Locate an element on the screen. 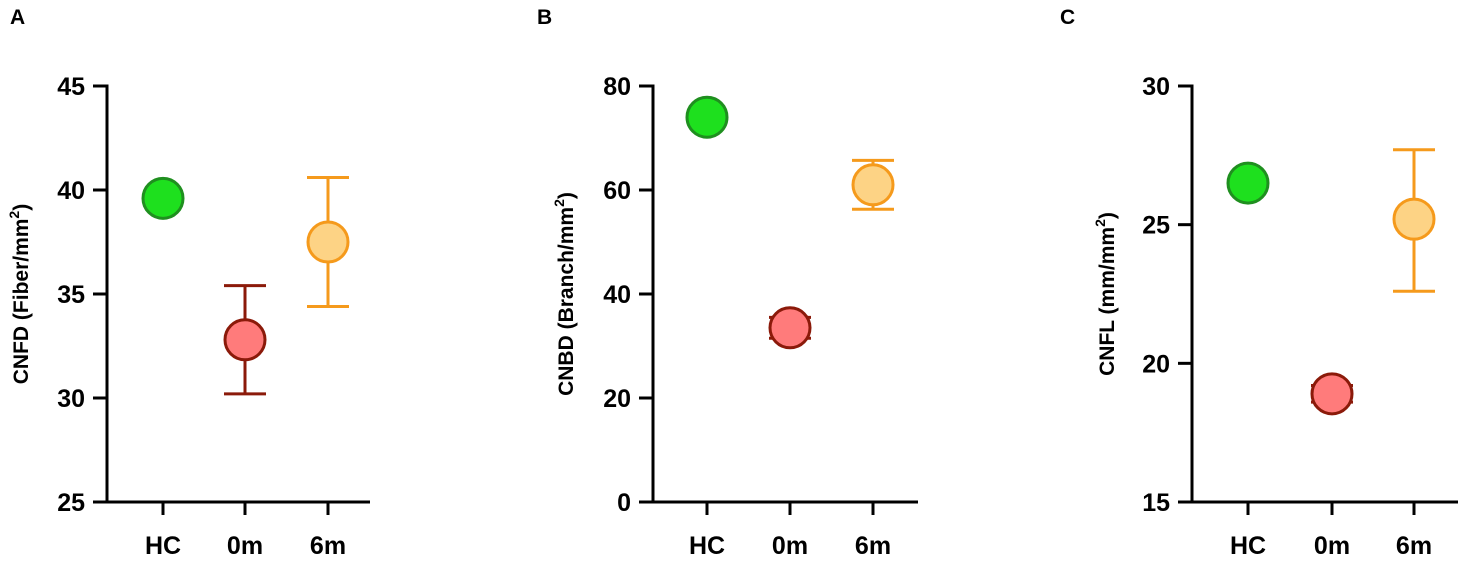  y-tick-label: 80 is located at coordinates (617, 87).